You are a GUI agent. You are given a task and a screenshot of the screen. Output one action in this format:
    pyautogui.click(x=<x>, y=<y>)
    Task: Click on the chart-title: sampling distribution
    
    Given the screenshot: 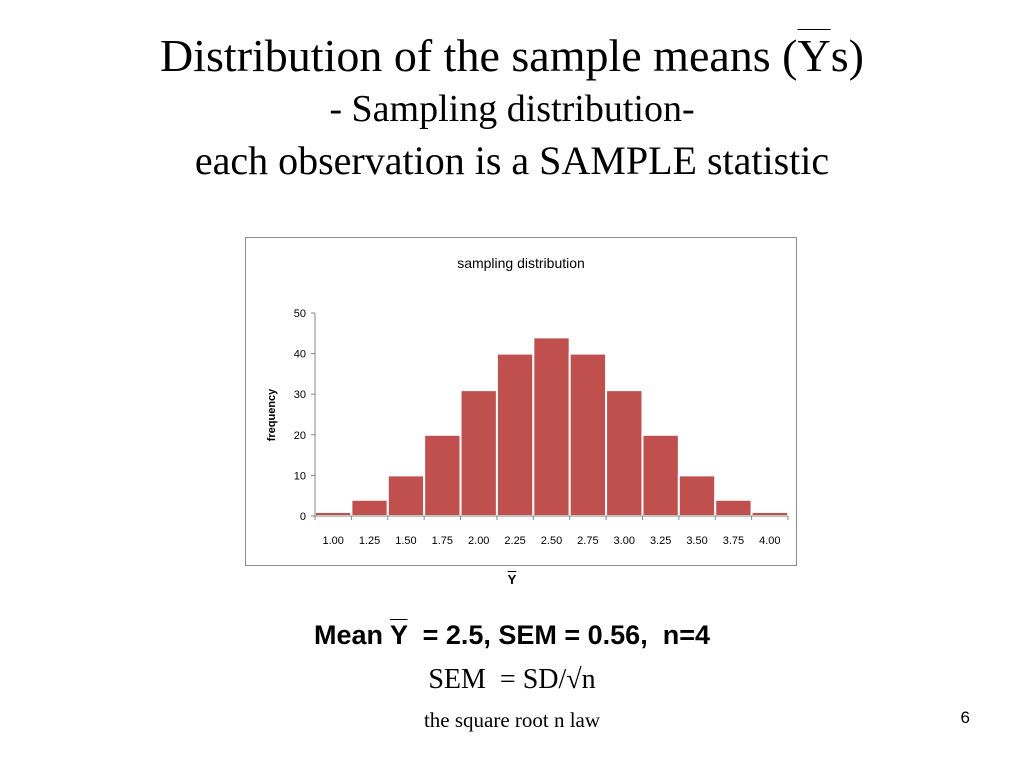 What is the action you would take?
    pyautogui.click(x=521, y=263)
    